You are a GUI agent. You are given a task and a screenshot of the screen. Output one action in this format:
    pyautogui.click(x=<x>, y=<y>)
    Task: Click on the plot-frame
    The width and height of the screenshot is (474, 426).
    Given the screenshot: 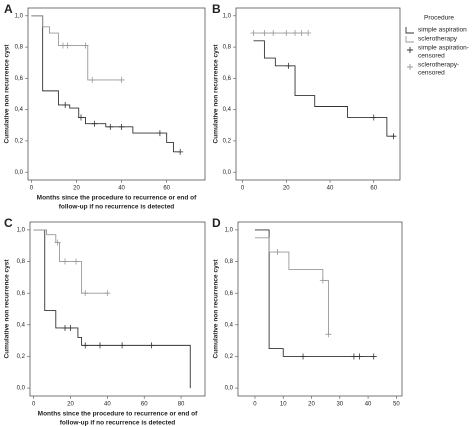 What is the action you would take?
    pyautogui.click(x=318, y=94)
    